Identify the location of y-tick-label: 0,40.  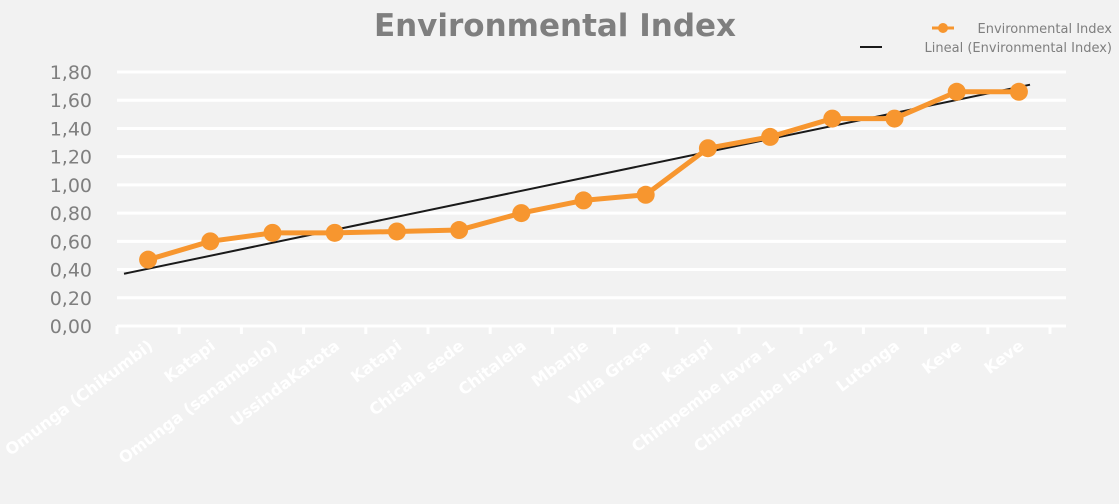
(71, 271).